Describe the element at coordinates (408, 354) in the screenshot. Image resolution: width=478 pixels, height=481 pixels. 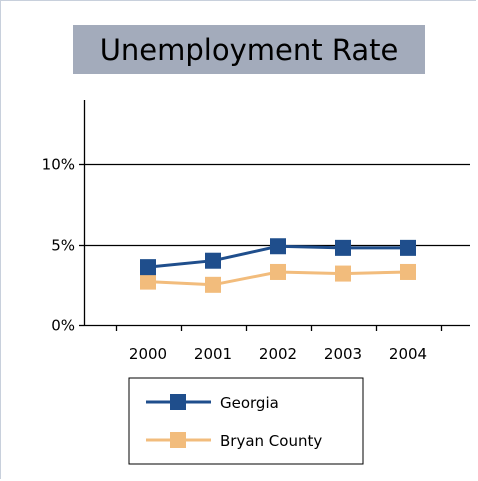
I see `x-tick-label-2004: 2004` at that location.